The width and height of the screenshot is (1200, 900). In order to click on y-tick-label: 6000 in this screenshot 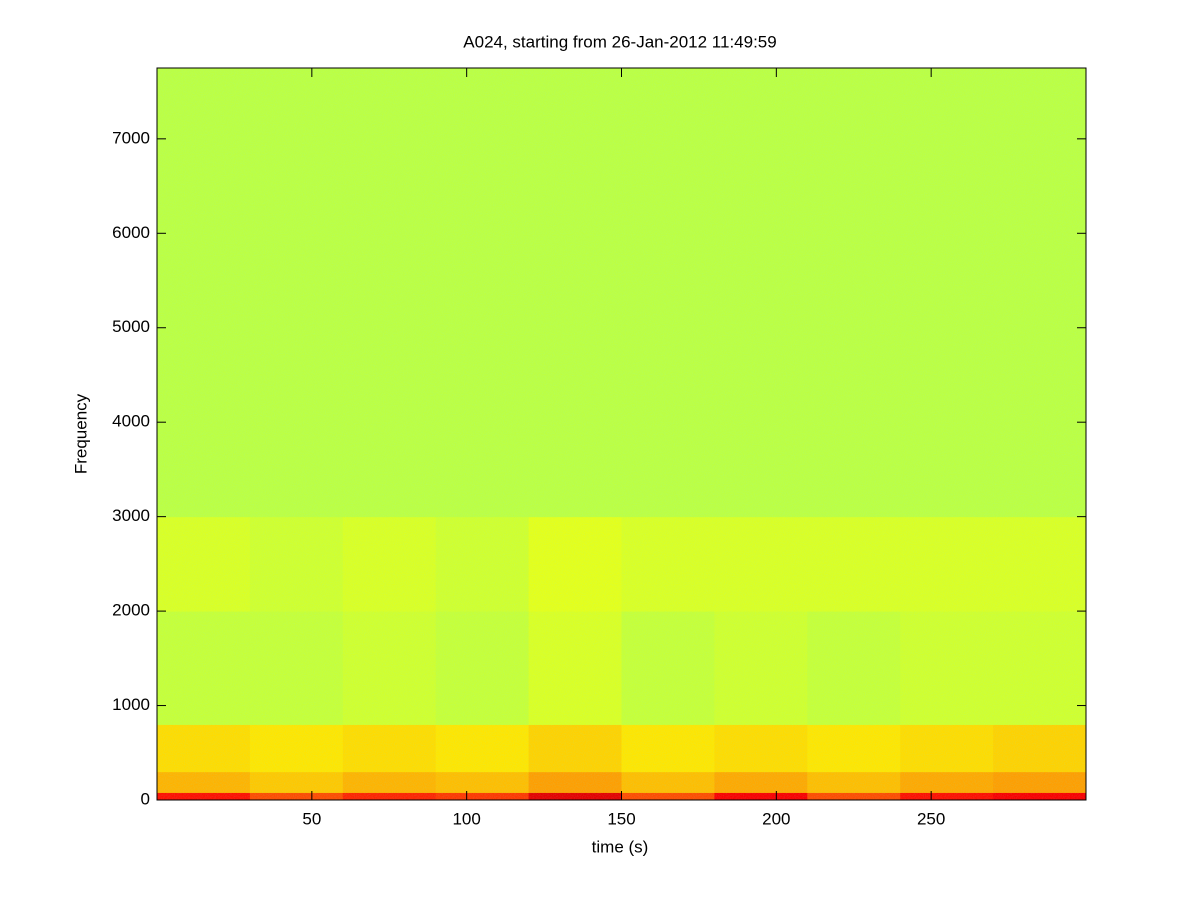, I will do `click(131, 232)`.